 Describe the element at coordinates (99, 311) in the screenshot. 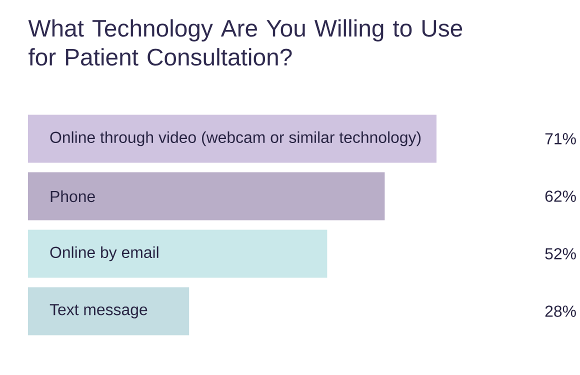

I see `y-tick-label: Text message` at that location.